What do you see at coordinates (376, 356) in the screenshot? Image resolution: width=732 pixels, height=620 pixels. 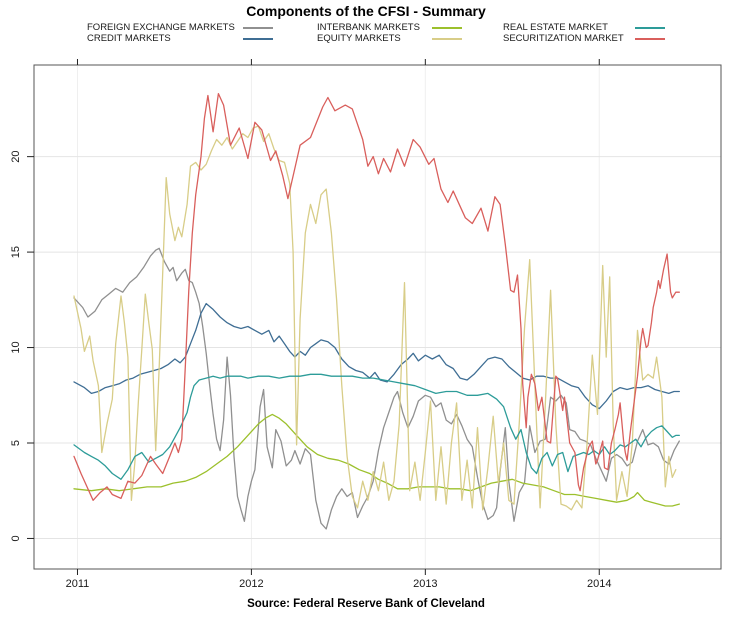 I see `series-line-credit-markets` at bounding box center [376, 356].